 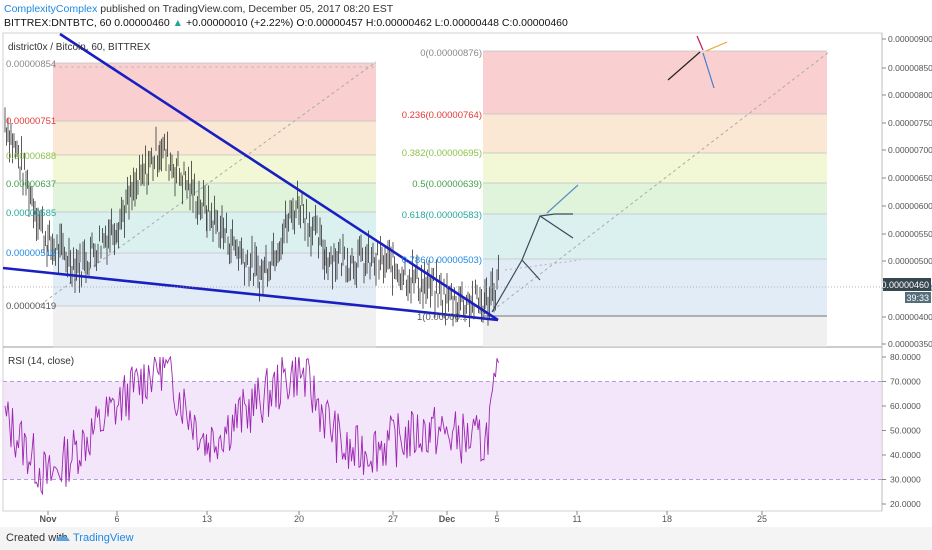 What do you see at coordinates (447, 184) in the screenshot?
I see `fib-right-label: 0.5(0.00000639)` at bounding box center [447, 184].